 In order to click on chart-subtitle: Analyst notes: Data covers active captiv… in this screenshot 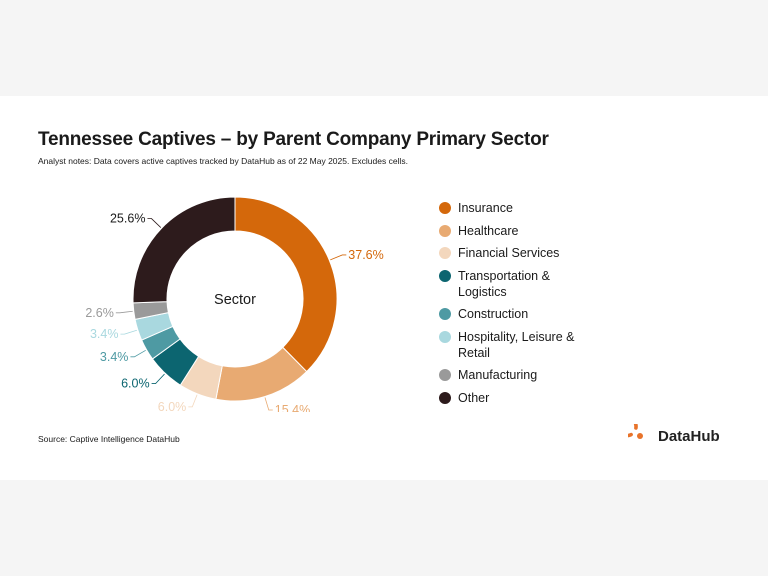, I will do `click(223, 161)`.